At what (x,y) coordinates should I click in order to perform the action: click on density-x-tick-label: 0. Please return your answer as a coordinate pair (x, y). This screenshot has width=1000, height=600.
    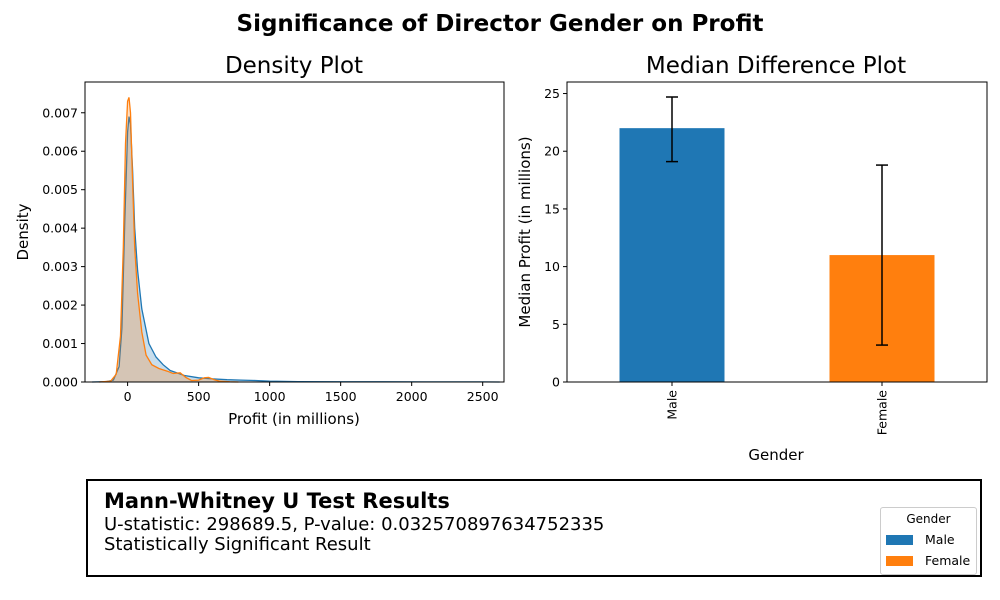
    Looking at the image, I should click on (128, 396).